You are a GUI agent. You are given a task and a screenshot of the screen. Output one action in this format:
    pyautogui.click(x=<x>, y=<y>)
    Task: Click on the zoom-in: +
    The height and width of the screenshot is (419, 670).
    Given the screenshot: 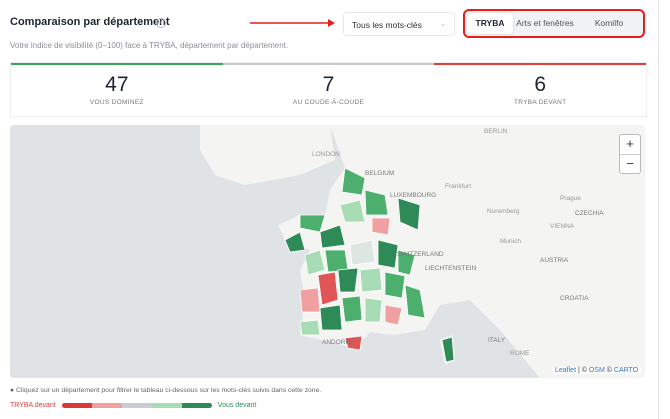 What is the action you would take?
    pyautogui.click(x=630, y=145)
    